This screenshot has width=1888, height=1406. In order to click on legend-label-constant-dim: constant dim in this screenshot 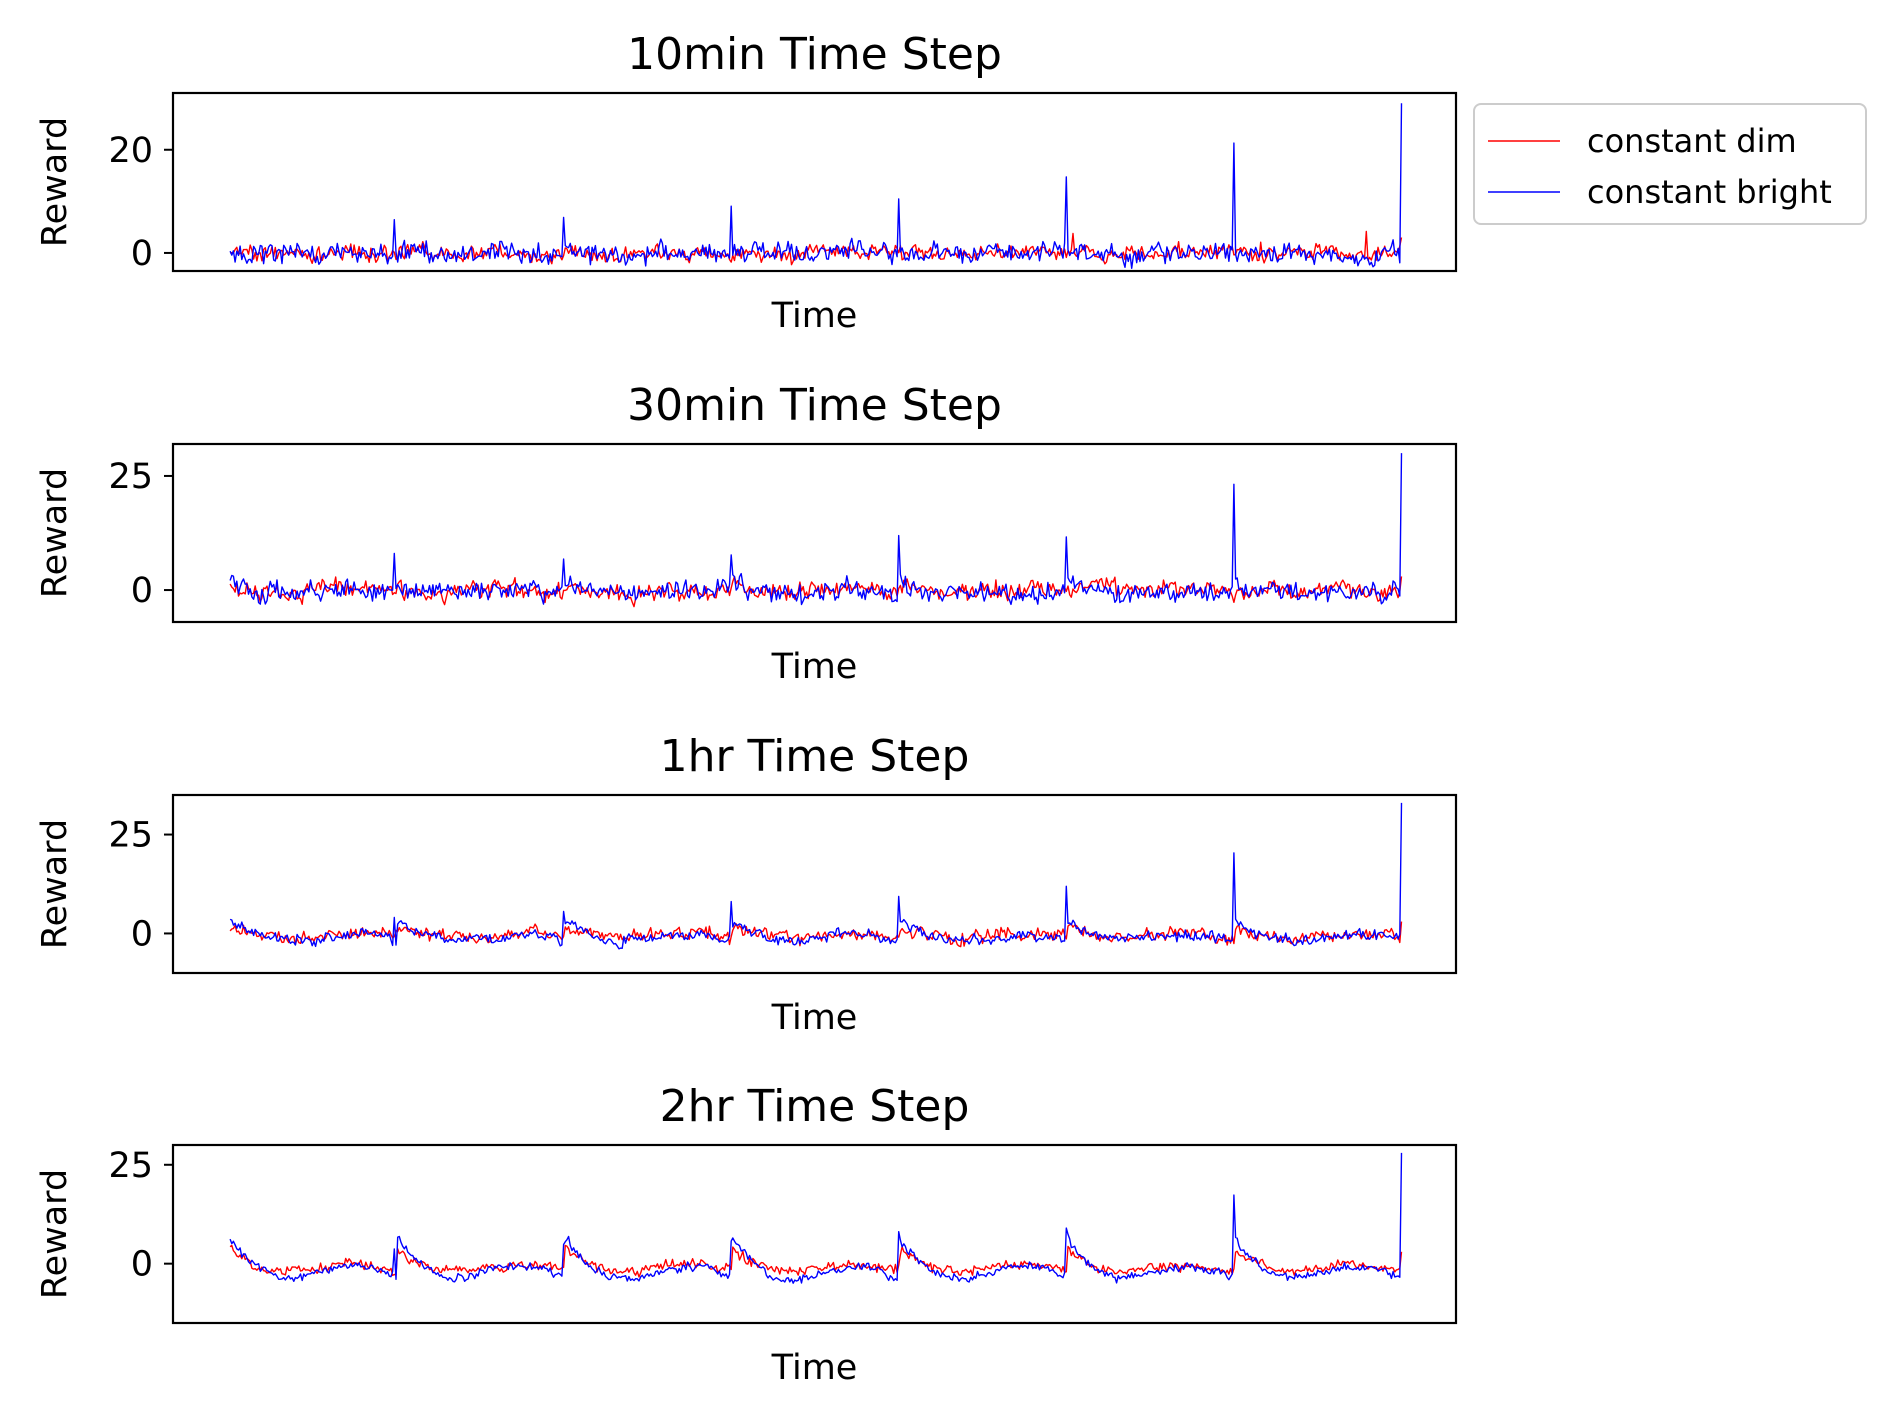, I will do `click(1692, 141)`.